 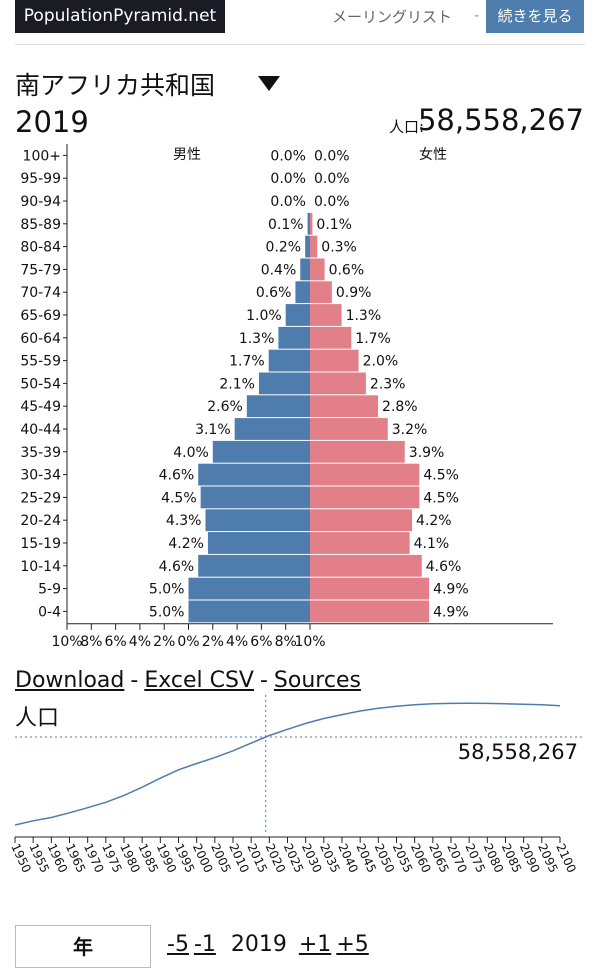 I want to click on male-value-label: 1.7%, so click(x=247, y=362).